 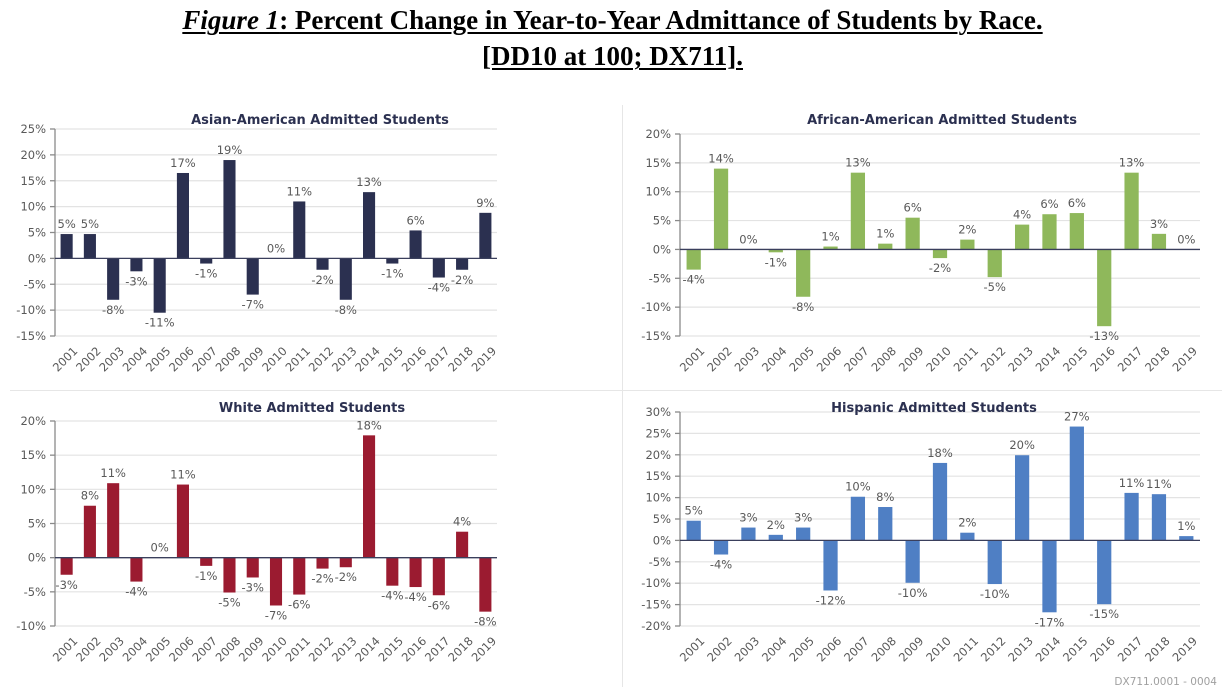 I want to click on data-label-2018: 11%, so click(x=1159, y=484).